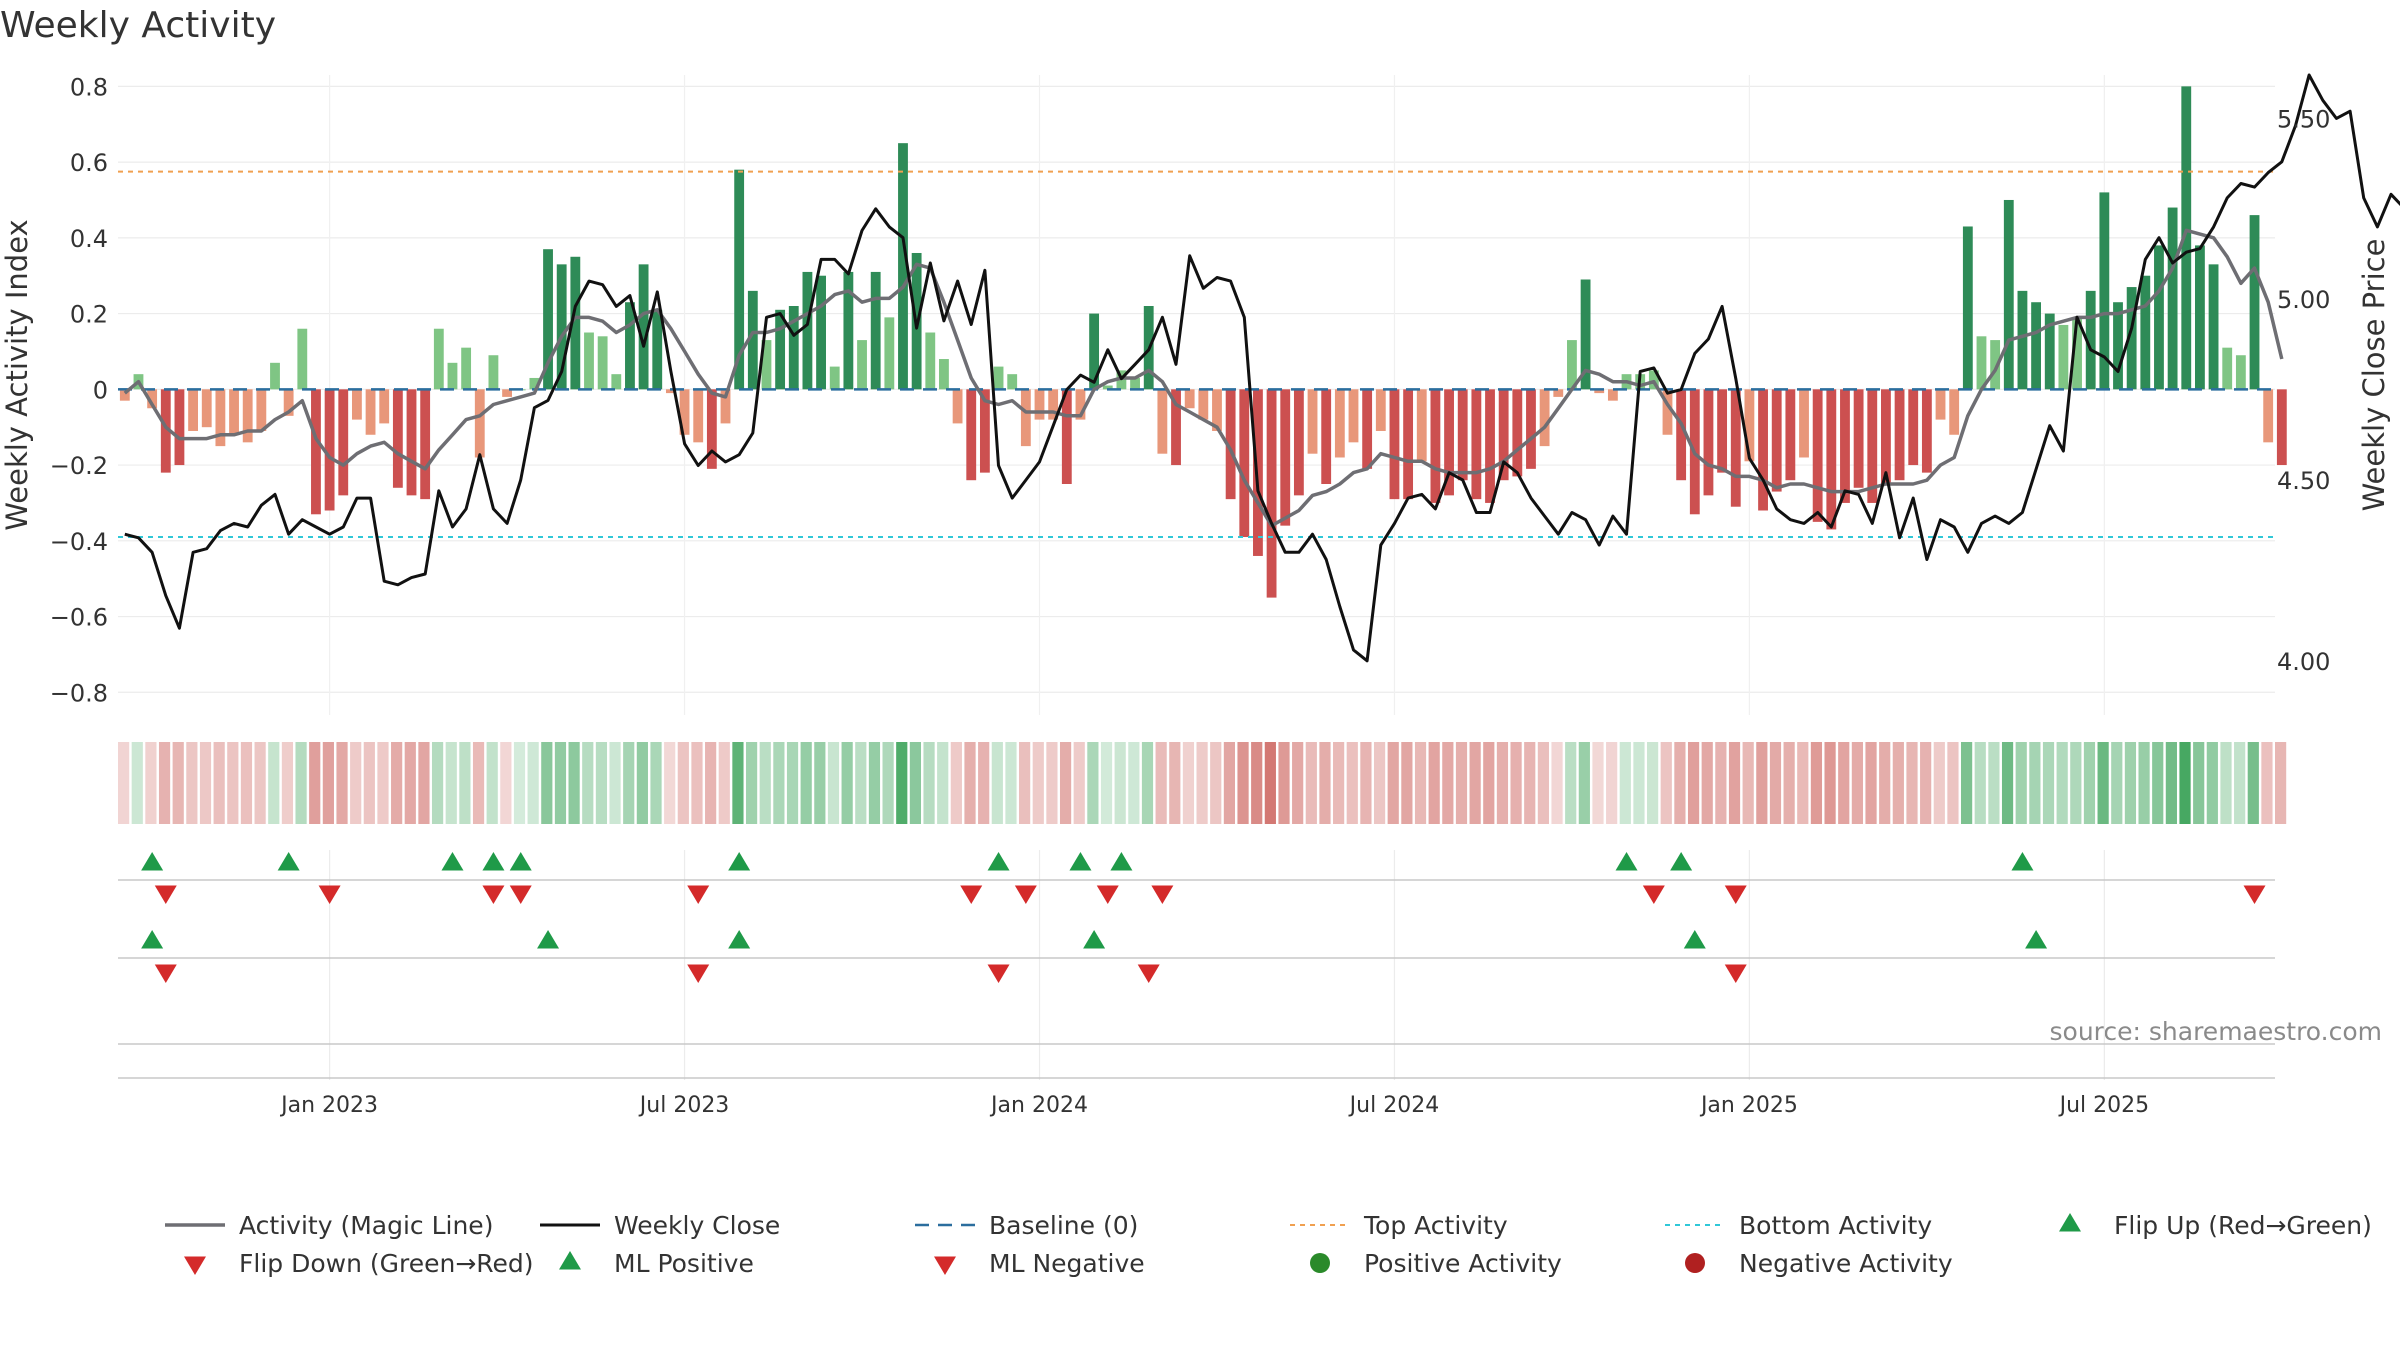  What do you see at coordinates (89, 315) in the screenshot?
I see `y-tick-label: 0.2` at bounding box center [89, 315].